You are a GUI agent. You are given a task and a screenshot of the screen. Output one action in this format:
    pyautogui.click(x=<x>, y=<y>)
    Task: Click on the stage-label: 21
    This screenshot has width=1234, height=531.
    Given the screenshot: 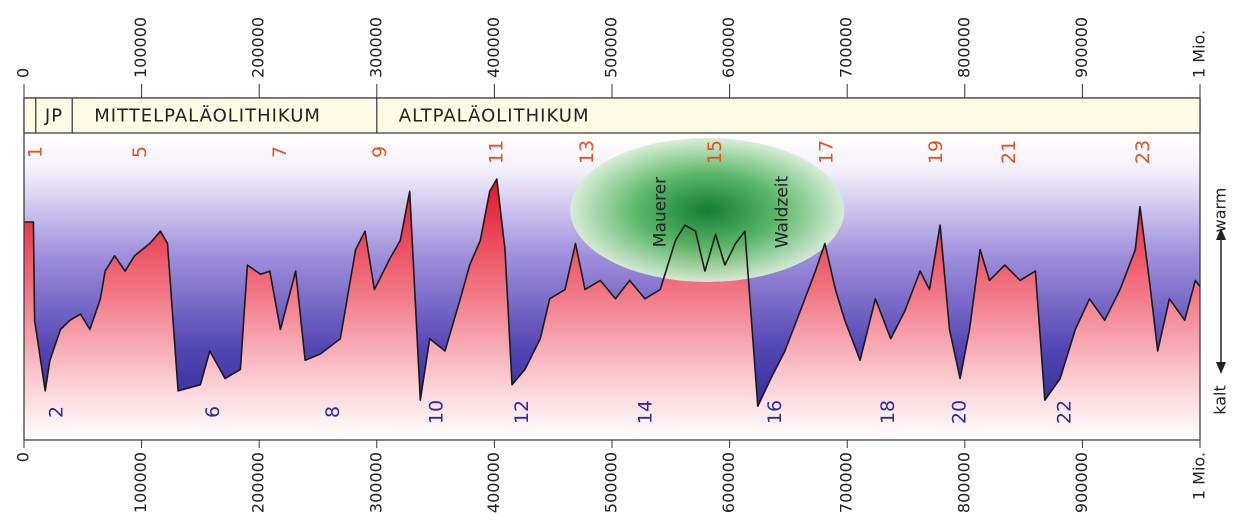 What is the action you would take?
    pyautogui.click(x=1009, y=152)
    